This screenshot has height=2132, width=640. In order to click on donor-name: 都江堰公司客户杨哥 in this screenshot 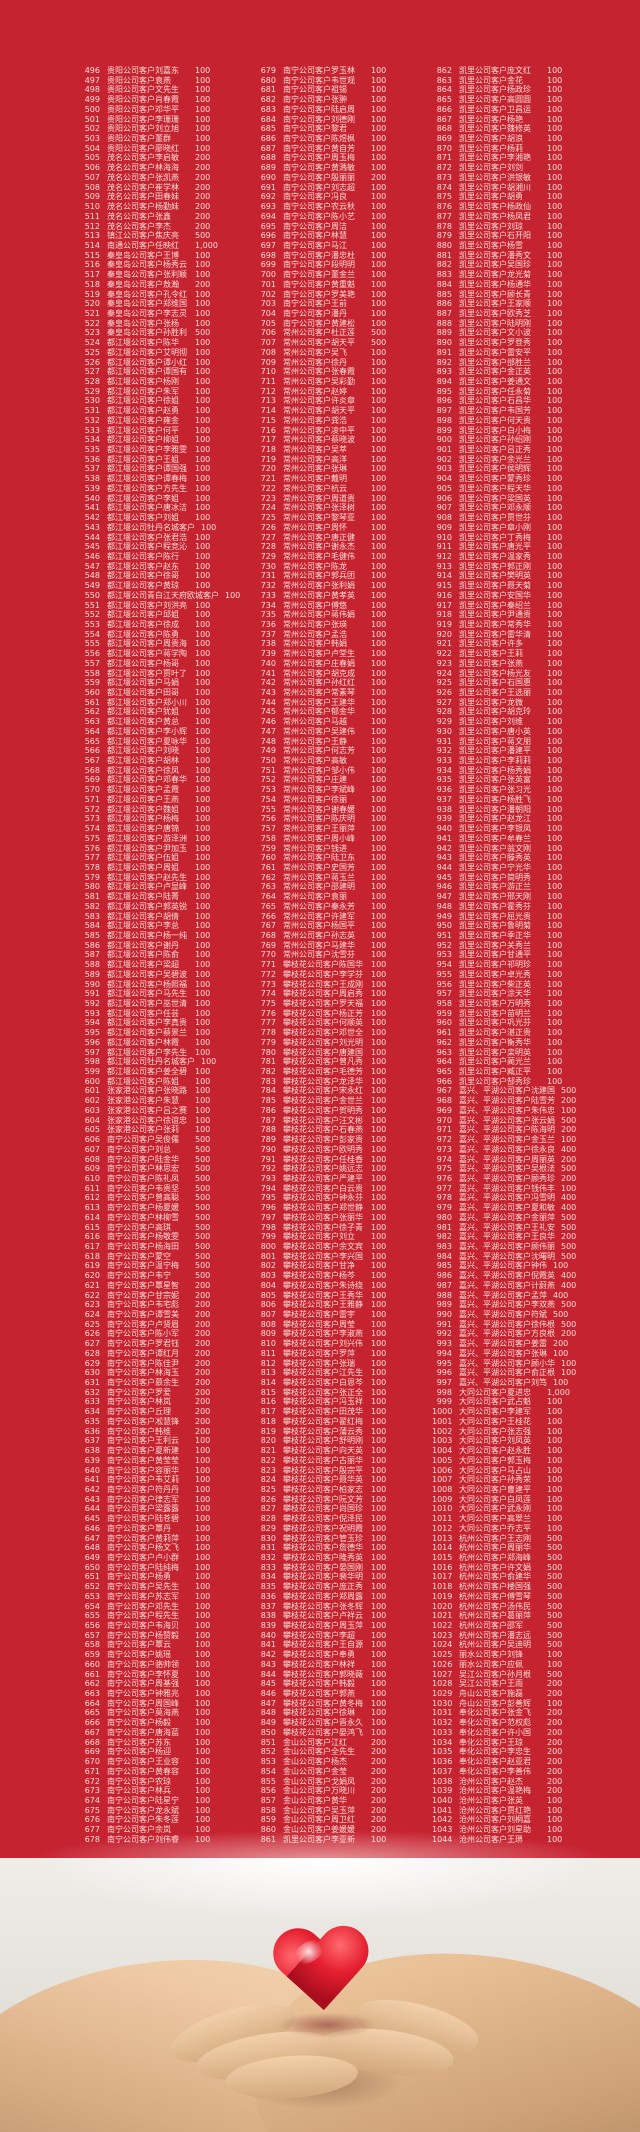, I will do `click(143, 663)`.